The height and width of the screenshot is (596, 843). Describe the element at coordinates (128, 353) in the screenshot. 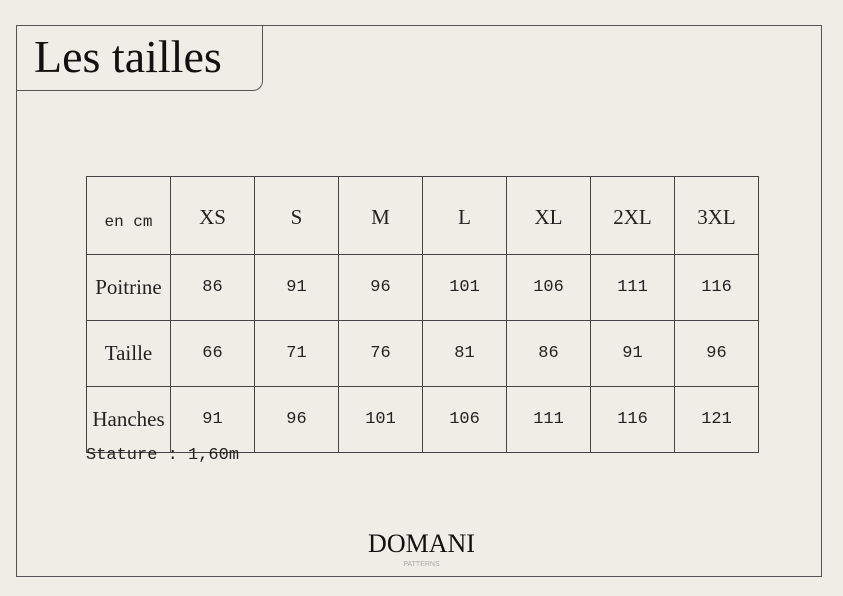

I see `row-label: Taille` at that location.